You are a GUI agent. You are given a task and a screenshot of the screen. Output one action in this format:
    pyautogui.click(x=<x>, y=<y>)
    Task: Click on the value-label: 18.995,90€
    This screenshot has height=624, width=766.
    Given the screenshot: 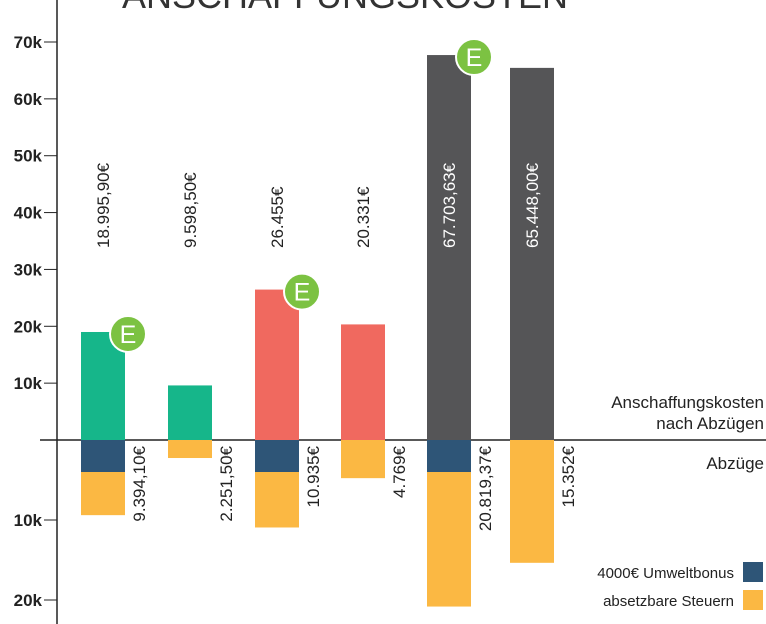 What is the action you would take?
    pyautogui.click(x=103, y=205)
    